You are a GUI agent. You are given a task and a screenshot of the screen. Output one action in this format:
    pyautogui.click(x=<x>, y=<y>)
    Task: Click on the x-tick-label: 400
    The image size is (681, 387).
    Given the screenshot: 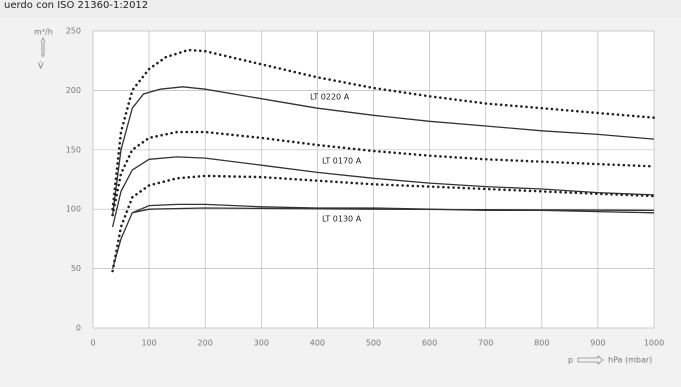 What is the action you would take?
    pyautogui.click(x=317, y=343)
    